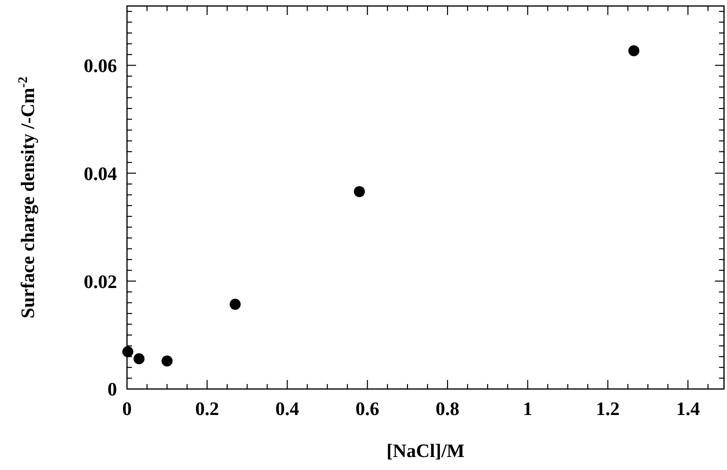  What do you see at coordinates (425, 451) in the screenshot?
I see `x-axis-title: [NaCl]/M` at bounding box center [425, 451].